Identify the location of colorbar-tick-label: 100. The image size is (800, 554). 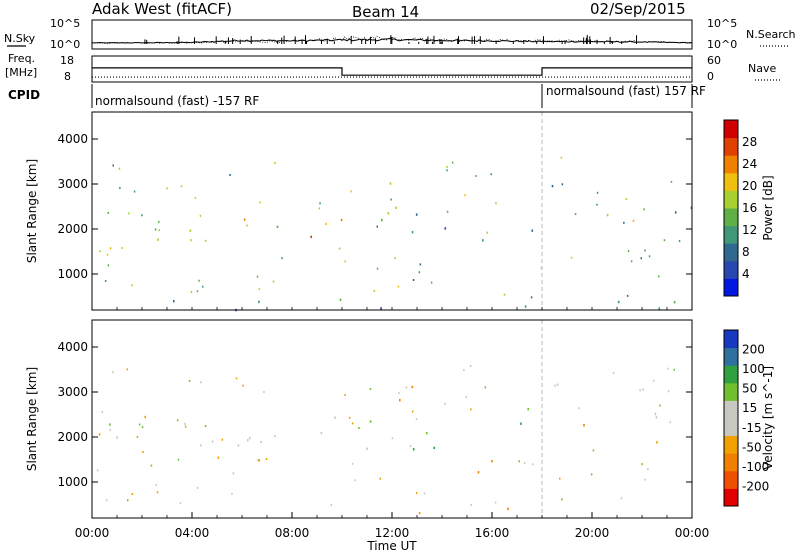
(753, 369).